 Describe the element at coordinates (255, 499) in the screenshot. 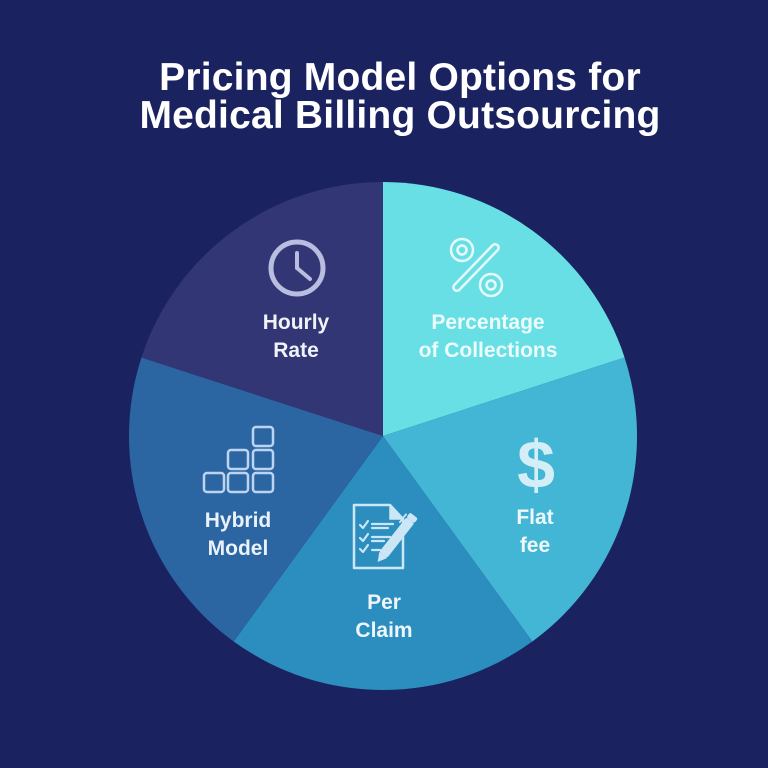

I see `pie-slice-hybrid-model` at that location.